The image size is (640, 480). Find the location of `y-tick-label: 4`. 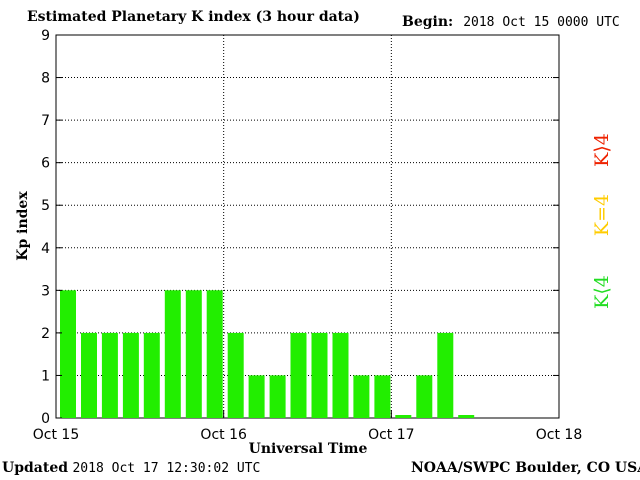

y-tick-label: 4 is located at coordinates (45, 249).